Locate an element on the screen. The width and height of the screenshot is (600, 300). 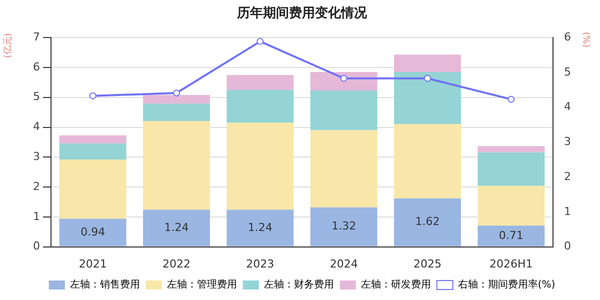
y2-axis-title: (%) is located at coordinates (585, 40).